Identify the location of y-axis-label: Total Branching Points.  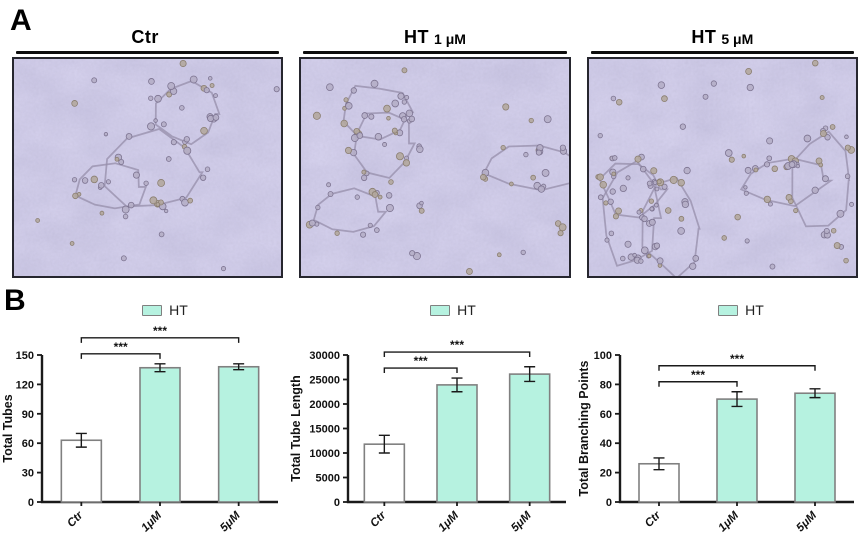
(584, 429).